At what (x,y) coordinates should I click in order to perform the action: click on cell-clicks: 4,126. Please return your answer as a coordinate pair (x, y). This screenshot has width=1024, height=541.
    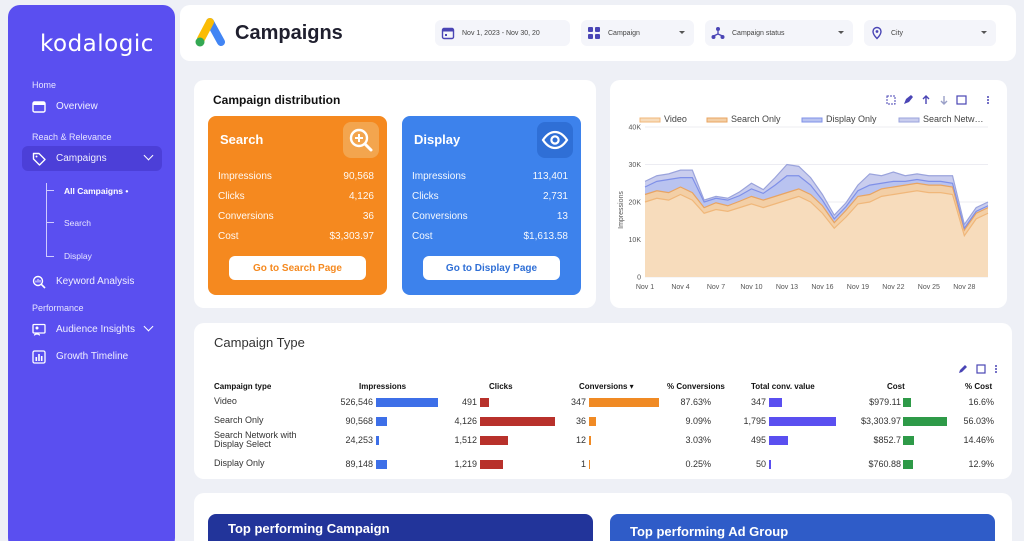
    Looking at the image, I should click on (465, 421).